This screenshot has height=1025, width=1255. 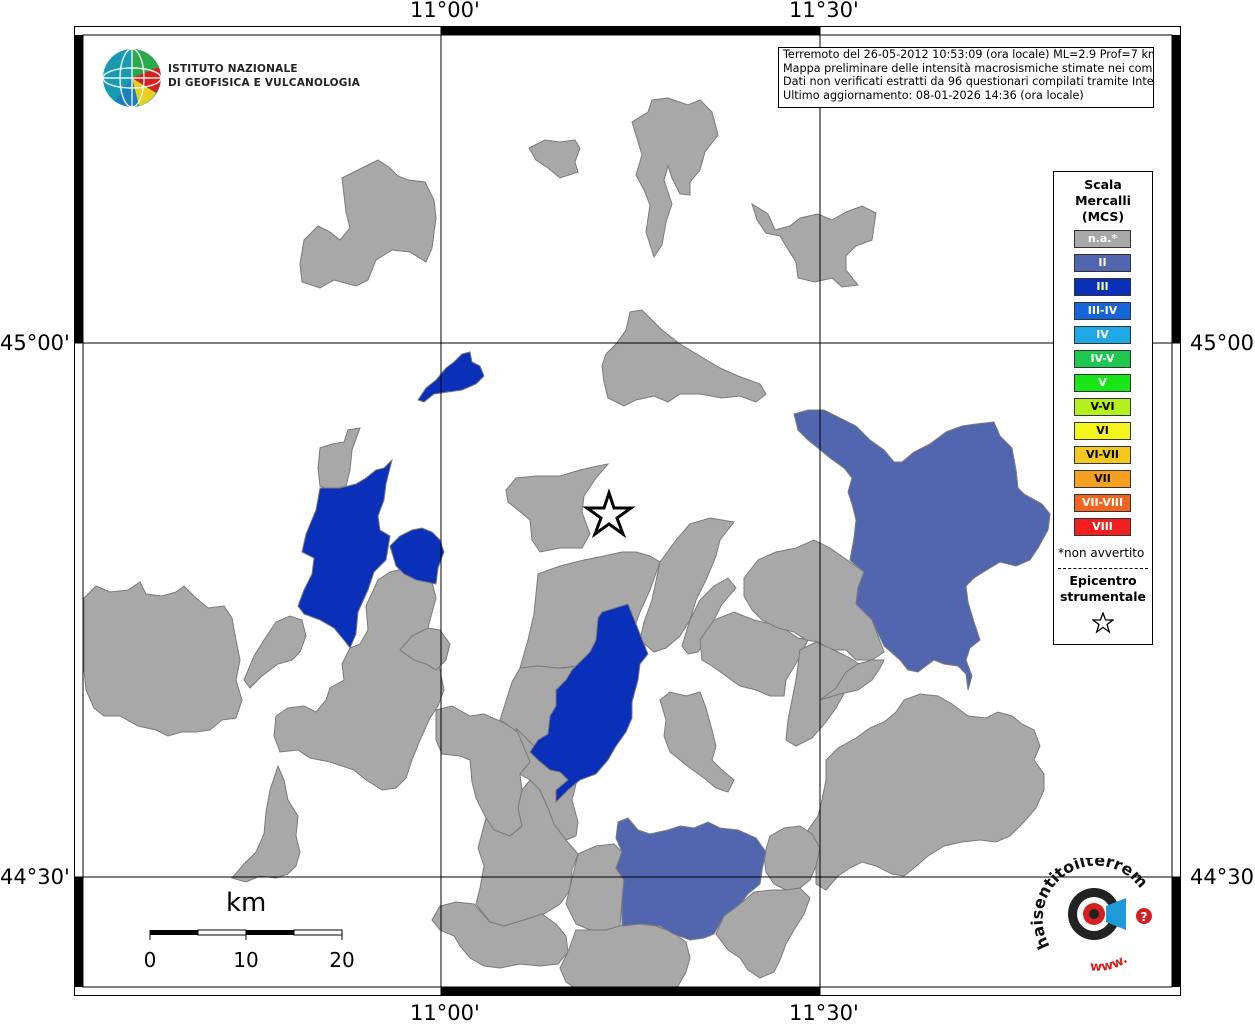 I want to click on legend-item: n.a.*, so click(x=1102, y=239).